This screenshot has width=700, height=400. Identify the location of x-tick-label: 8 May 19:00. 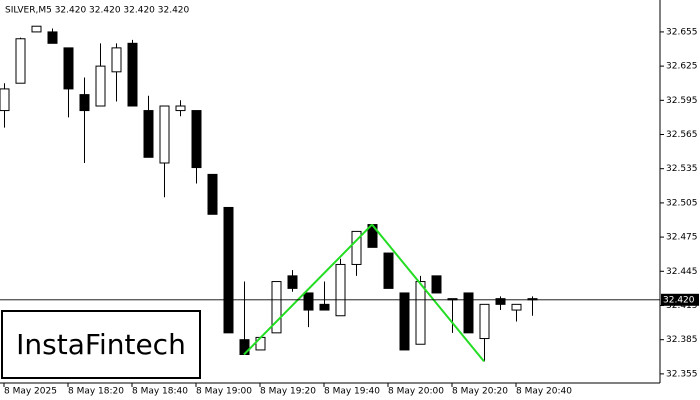
(224, 392).